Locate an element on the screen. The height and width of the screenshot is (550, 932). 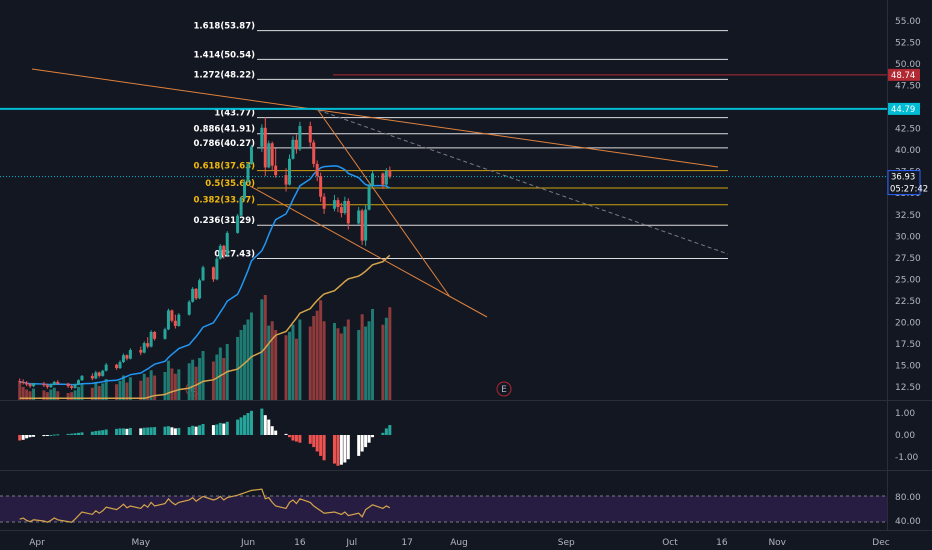
descending-trendline is located at coordinates (375, 118).